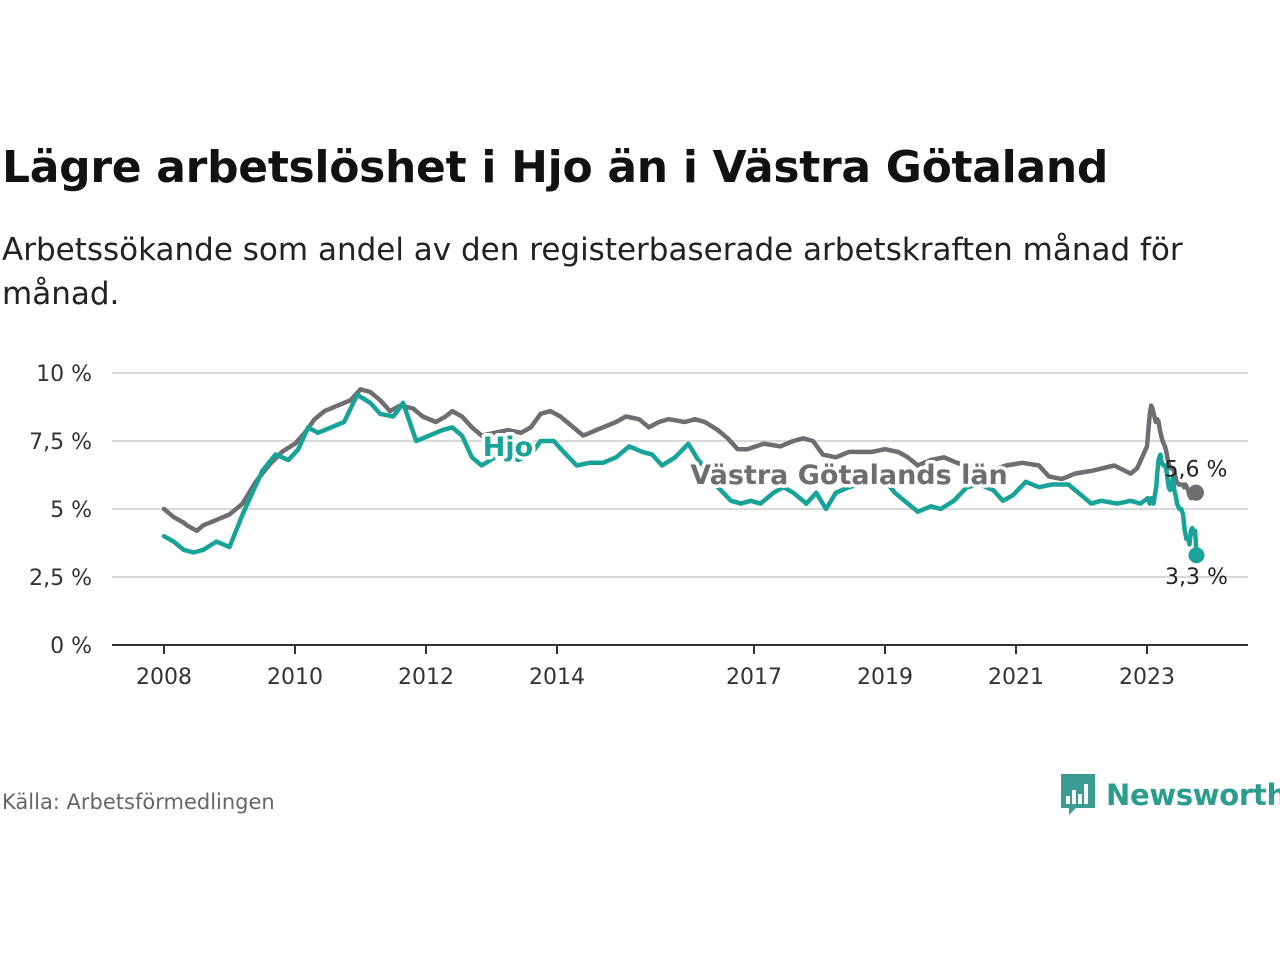 Image resolution: width=1280 pixels, height=960 pixels. I want to click on series-name-label-vastra-gotaland: Västra Götalands län, so click(849, 475).